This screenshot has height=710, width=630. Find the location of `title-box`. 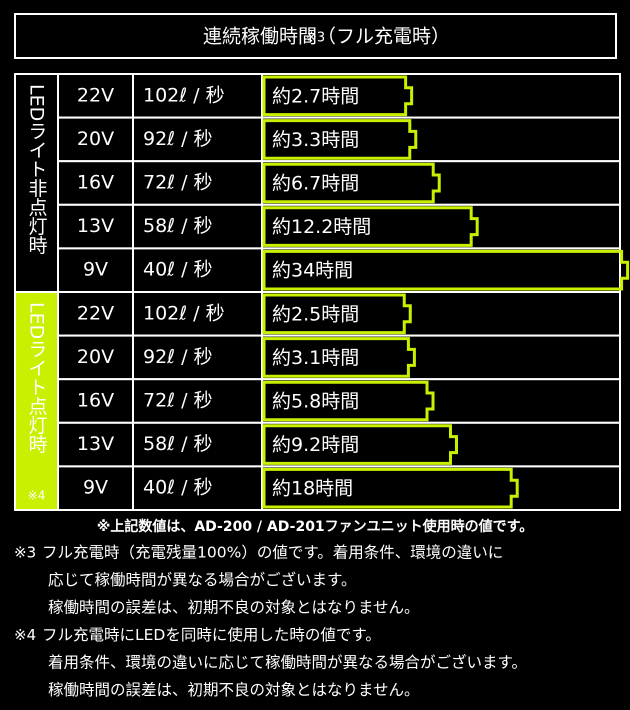

title-box is located at coordinates (315, 36).